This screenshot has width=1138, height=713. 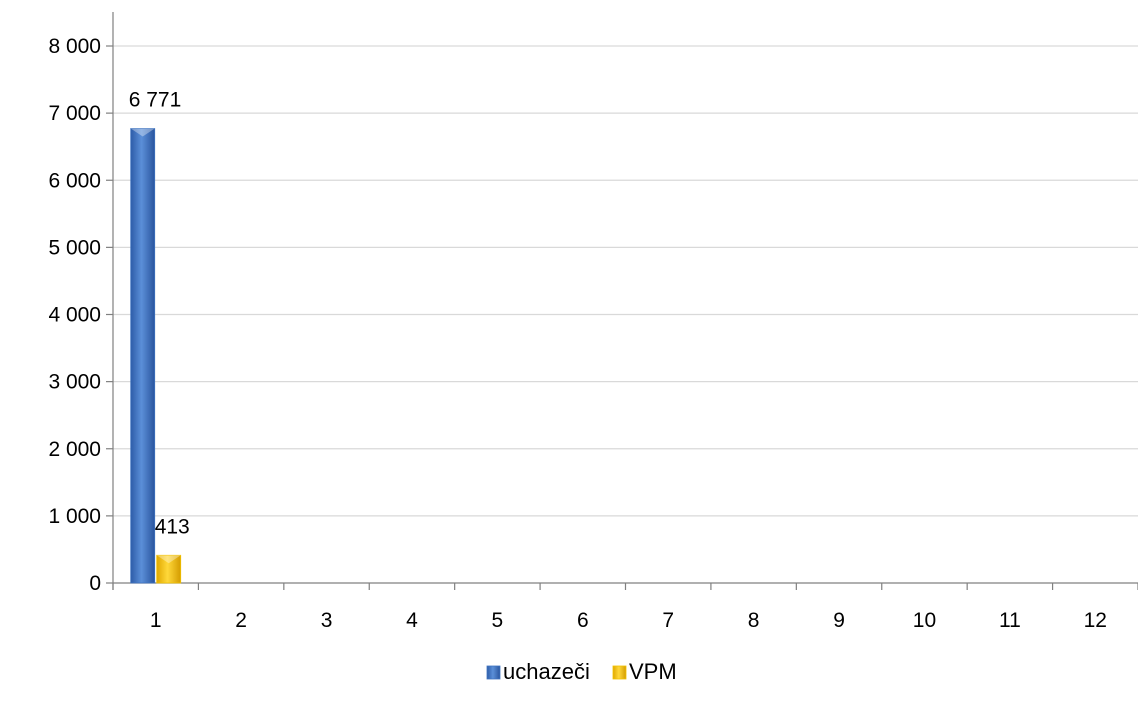 I want to click on x-tick-label: 4, so click(x=412, y=620).